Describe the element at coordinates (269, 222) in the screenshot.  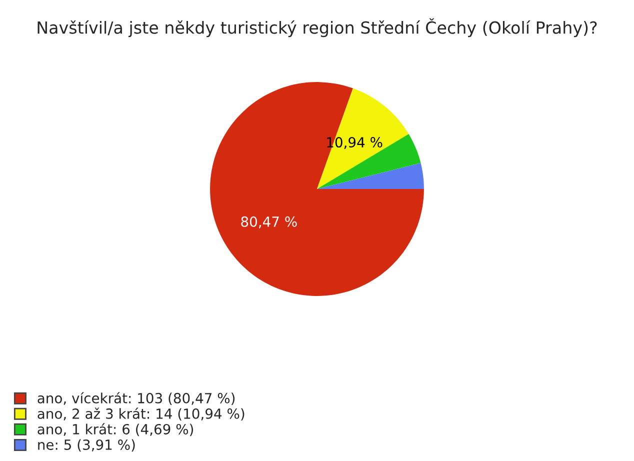
I see `data-label: 80,47 %` at that location.